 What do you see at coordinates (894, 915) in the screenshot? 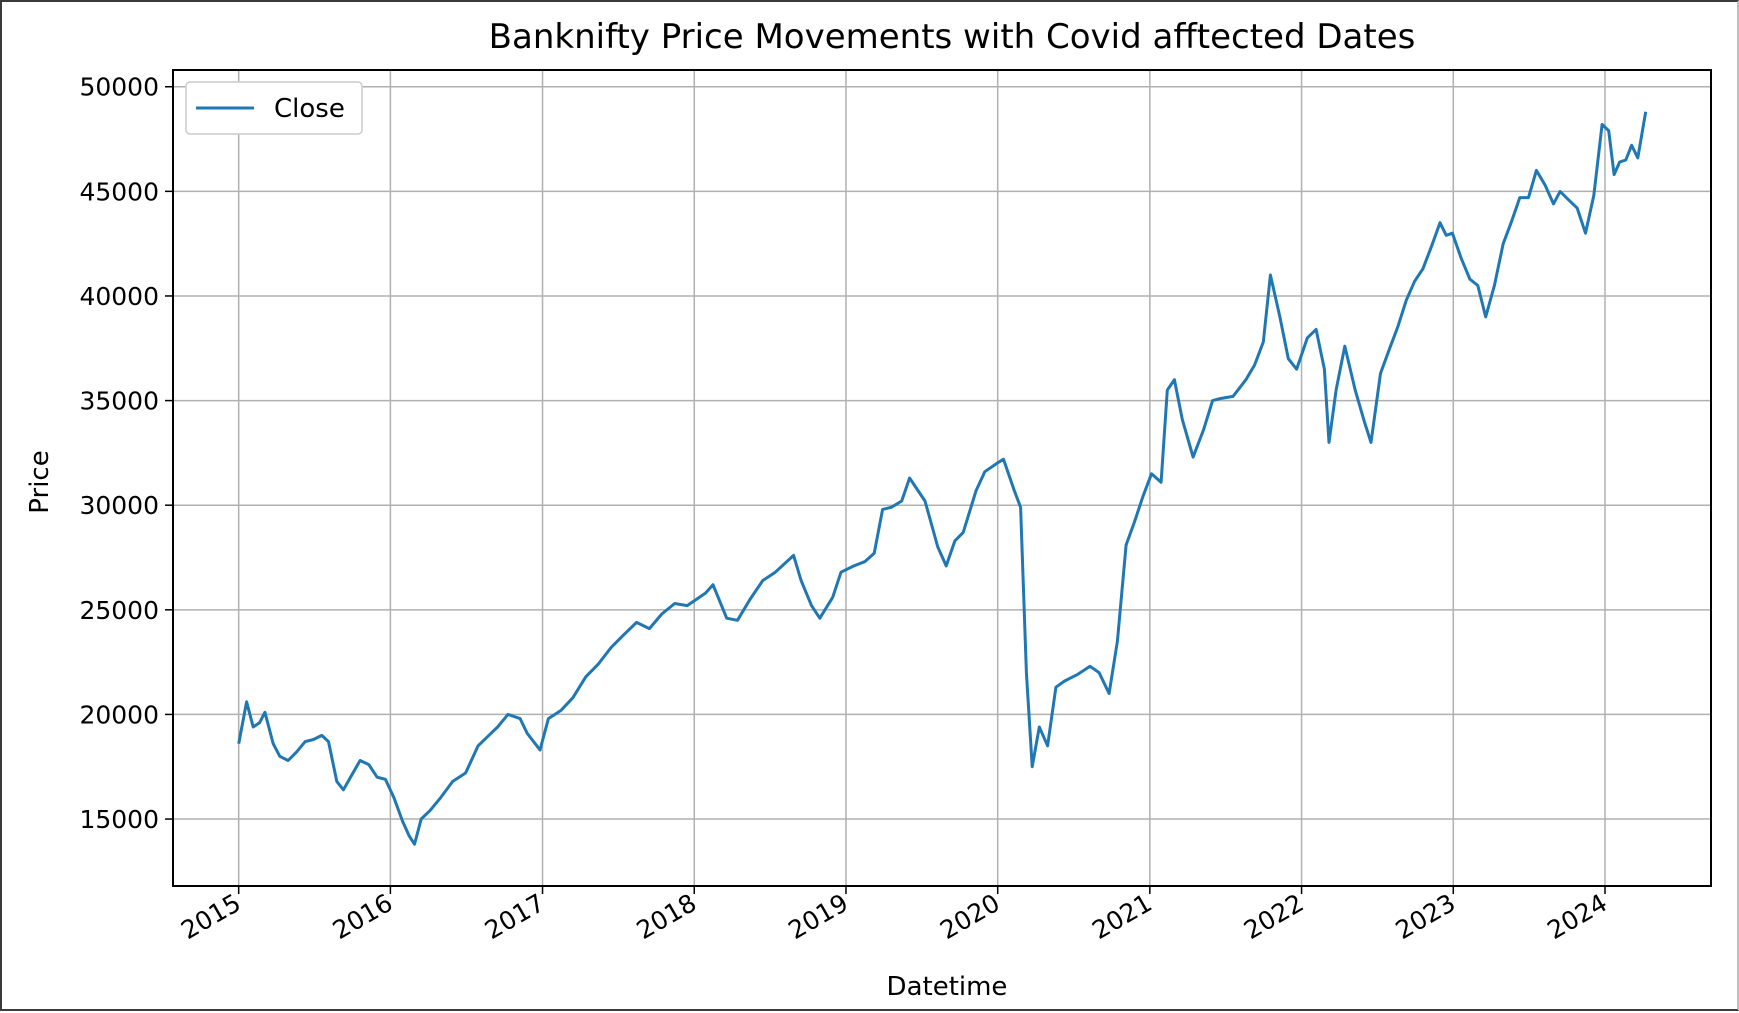
I see `x-axis: 2015 2016 2017 2018 2019 2020 2021 2022 2023 2024` at bounding box center [894, 915].